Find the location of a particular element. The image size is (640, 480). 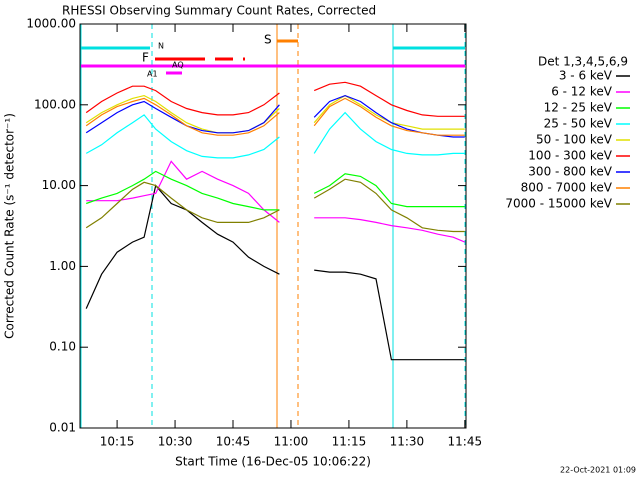

flag-label: A1 is located at coordinates (152, 74).